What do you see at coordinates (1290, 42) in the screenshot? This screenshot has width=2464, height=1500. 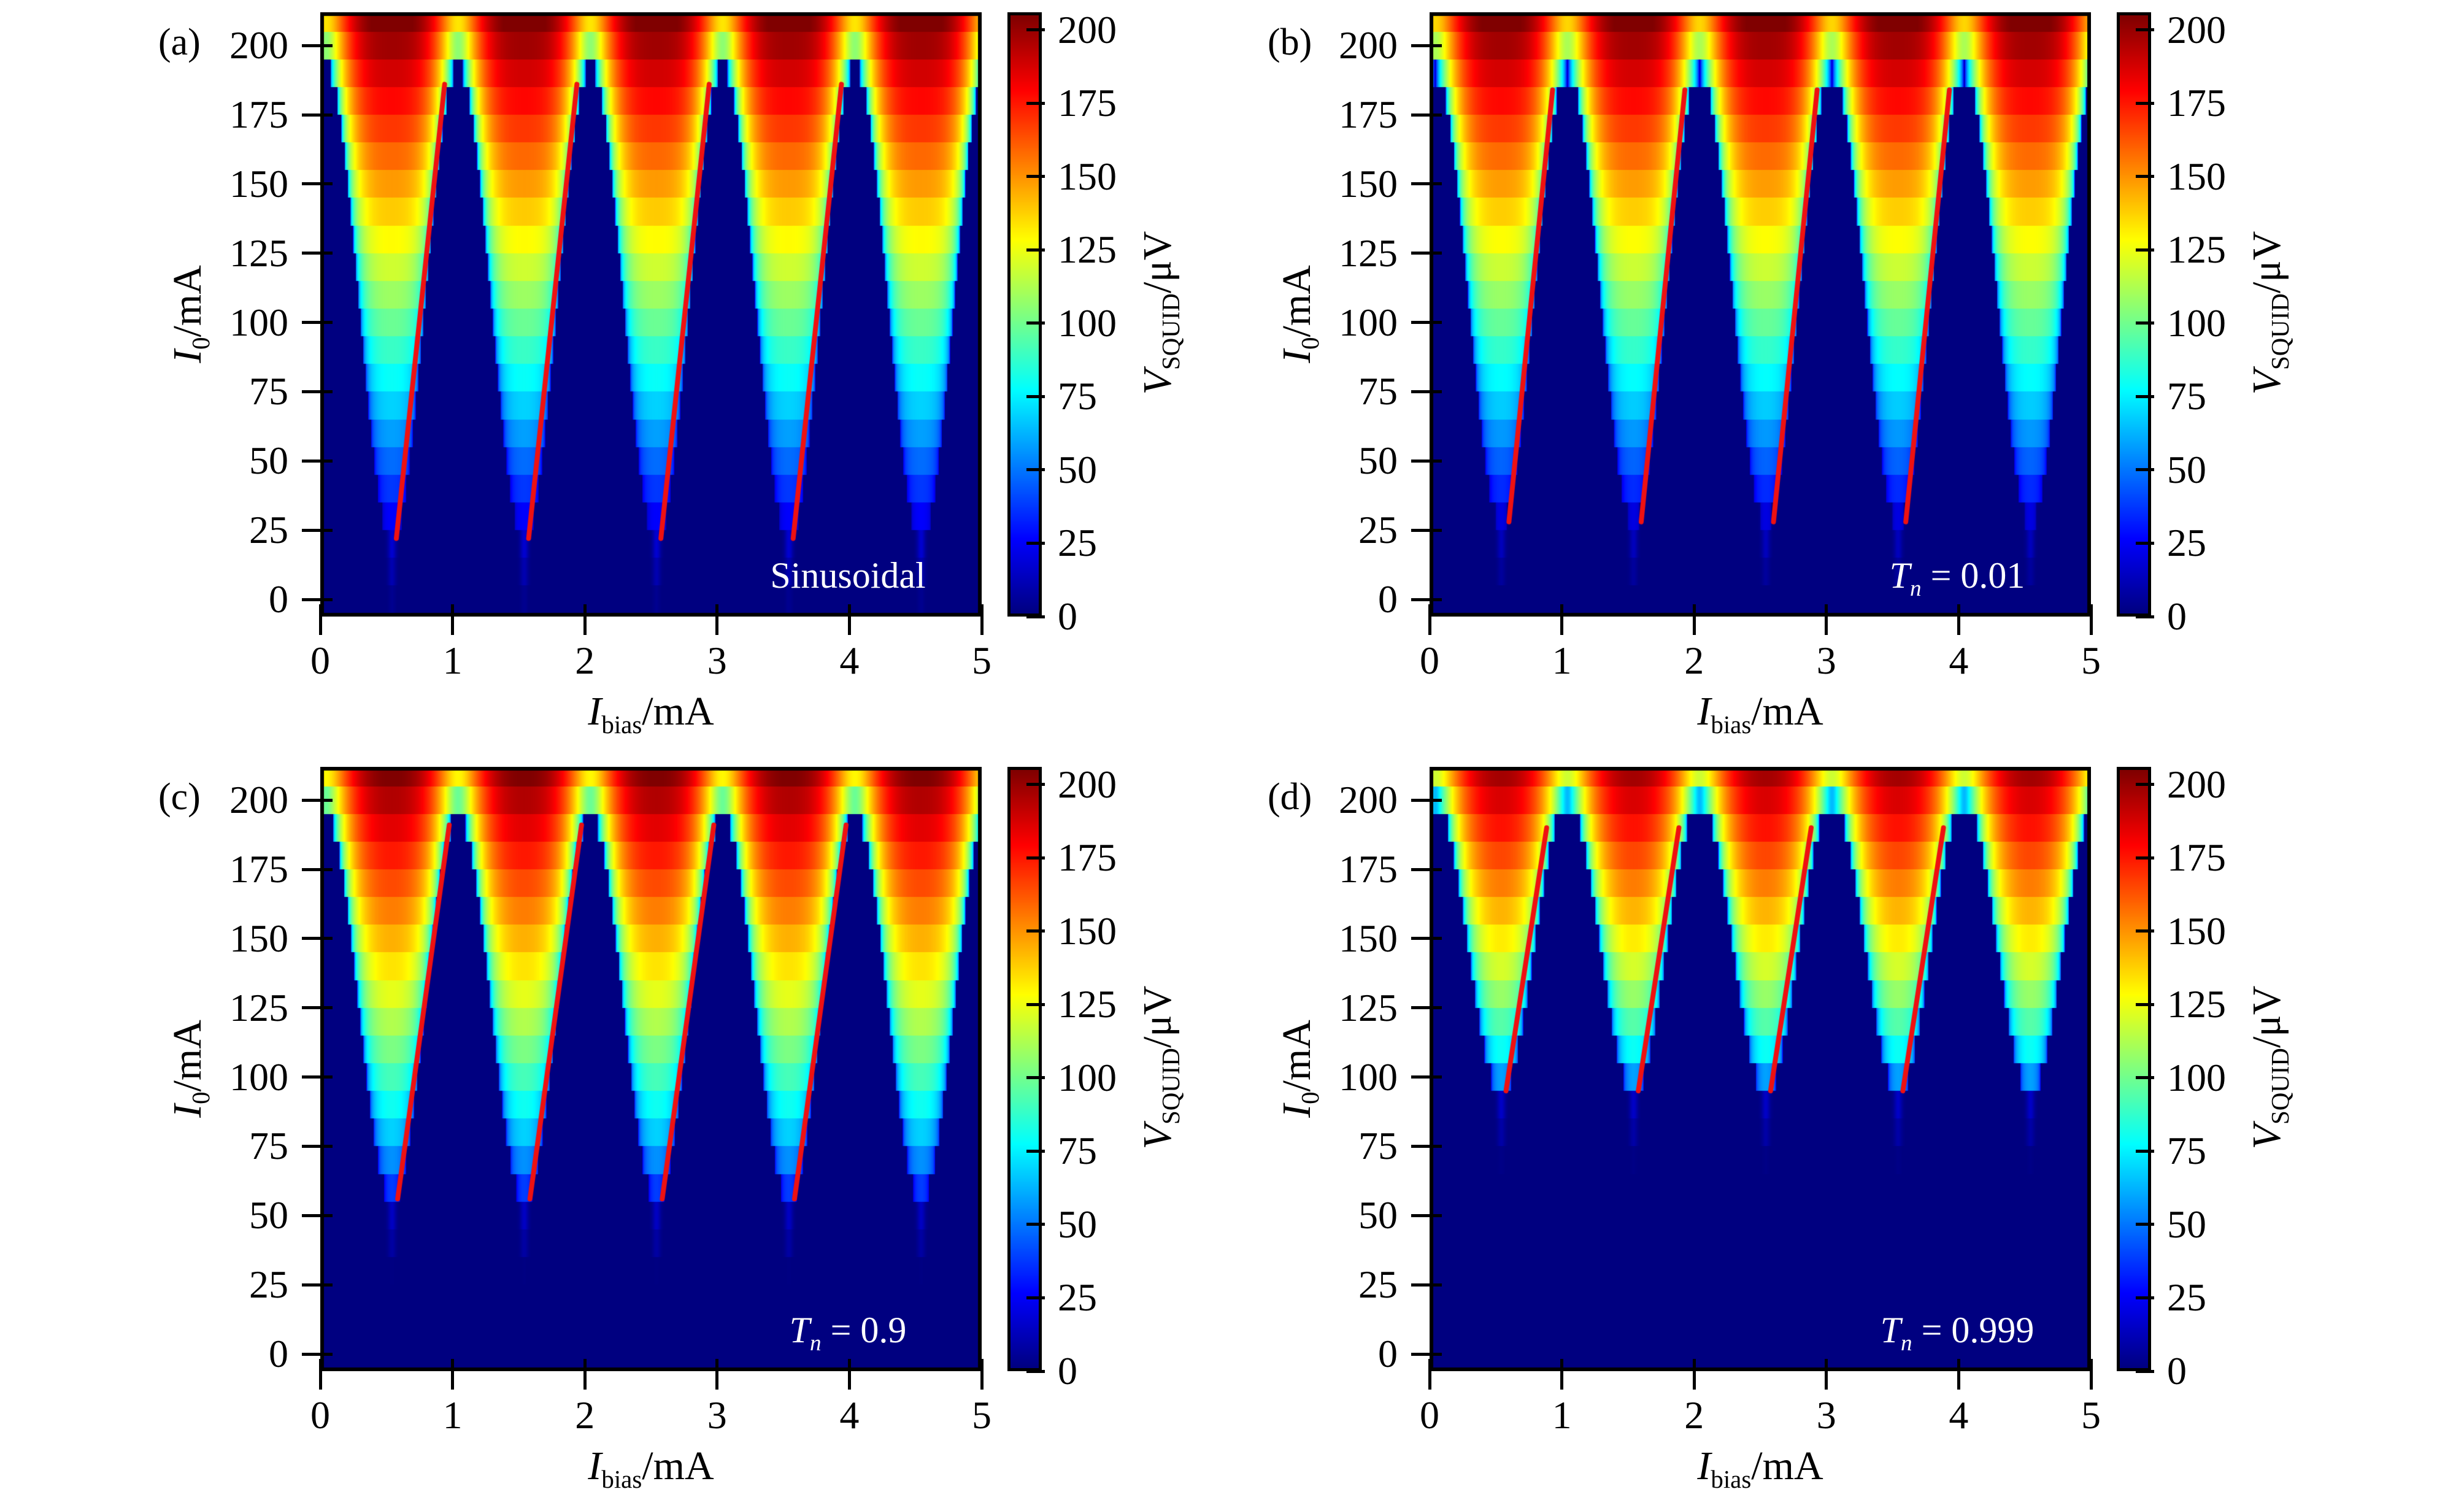 I see `panel-letter: (b)` at bounding box center [1290, 42].